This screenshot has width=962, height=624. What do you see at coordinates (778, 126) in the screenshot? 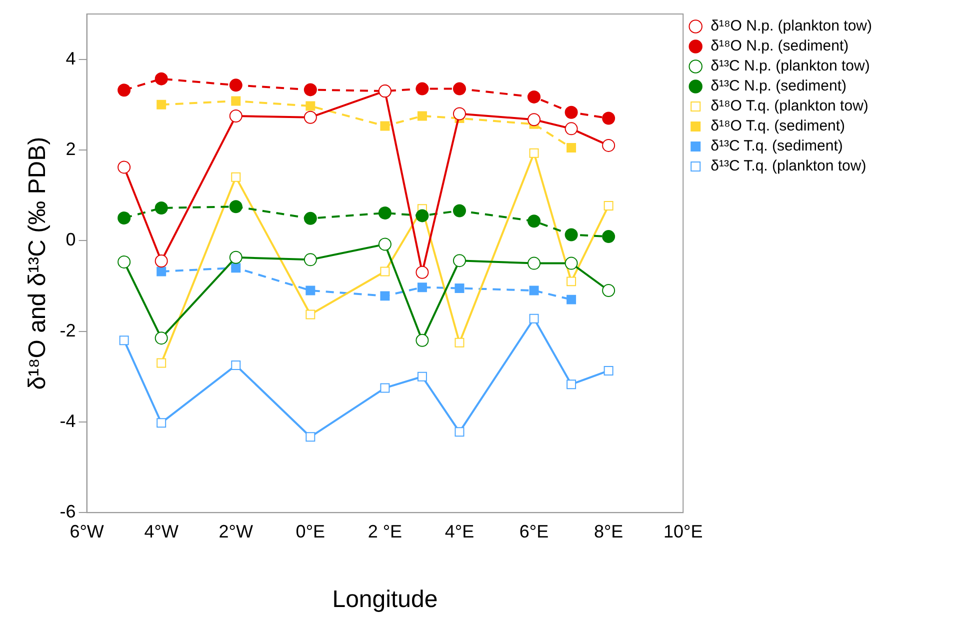
I see `legend-label: δ¹⁸O T.q. (sediment)` at bounding box center [778, 126].